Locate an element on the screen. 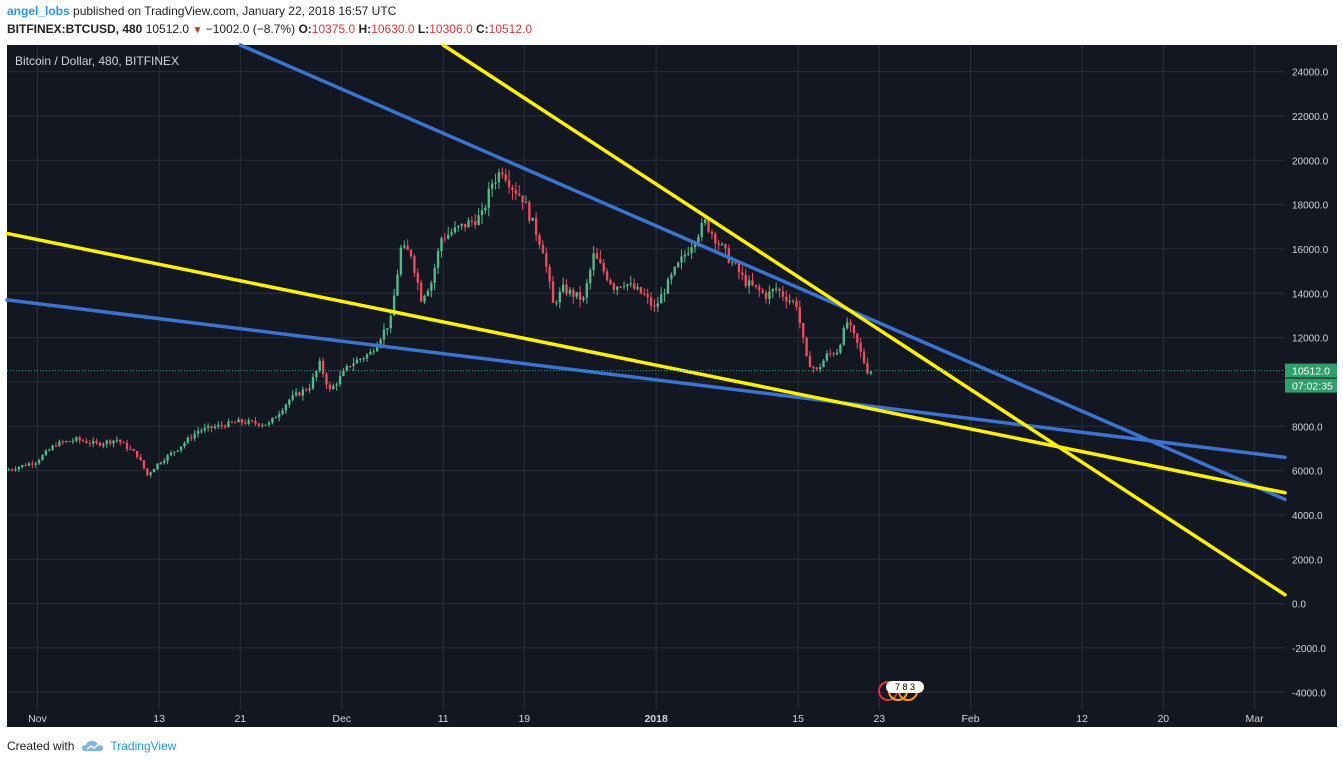 Image resolution: width=1343 pixels, height=764 pixels. last-price-tag: 10512.0 07:02:35 is located at coordinates (1311, 378).